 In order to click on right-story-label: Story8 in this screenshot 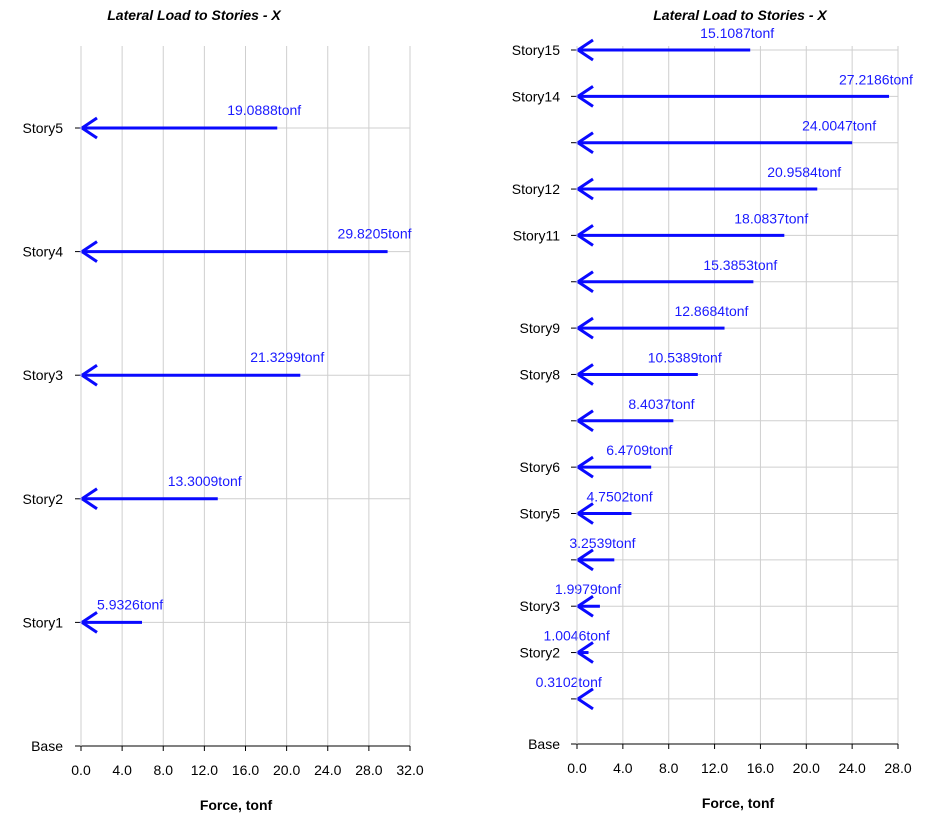, I will do `click(540, 374)`.